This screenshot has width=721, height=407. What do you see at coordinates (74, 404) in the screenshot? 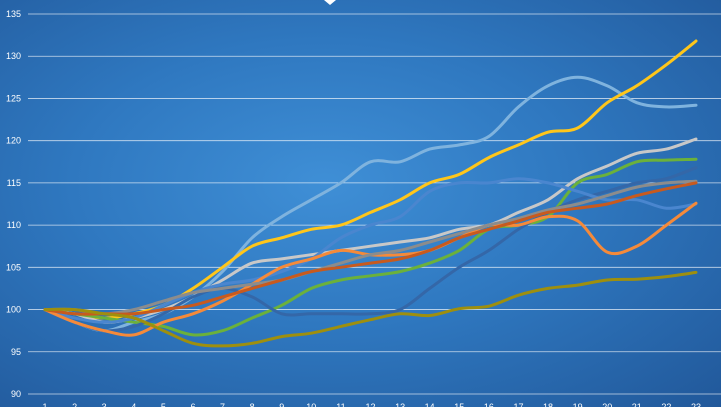
I see `x-tick-label: 2` at bounding box center [74, 404].